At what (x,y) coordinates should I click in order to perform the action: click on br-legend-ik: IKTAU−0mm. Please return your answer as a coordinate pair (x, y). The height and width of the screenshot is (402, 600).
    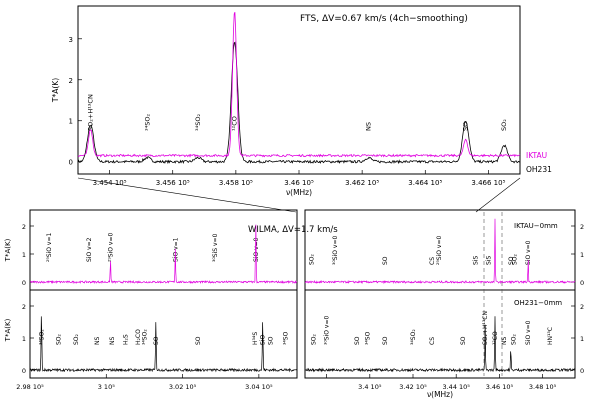
    Looking at the image, I should click on (536, 226).